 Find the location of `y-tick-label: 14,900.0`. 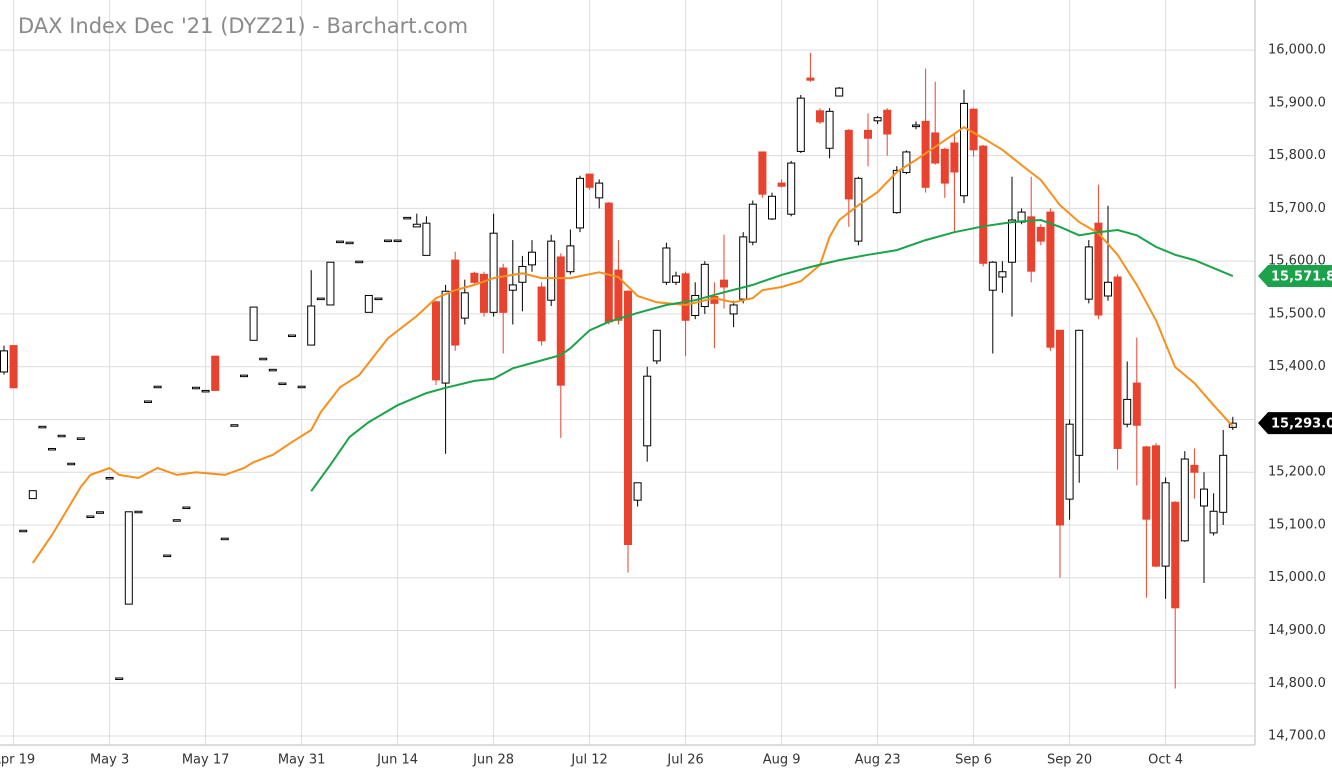

y-tick-label: 14,900.0 is located at coordinates (1297, 630).